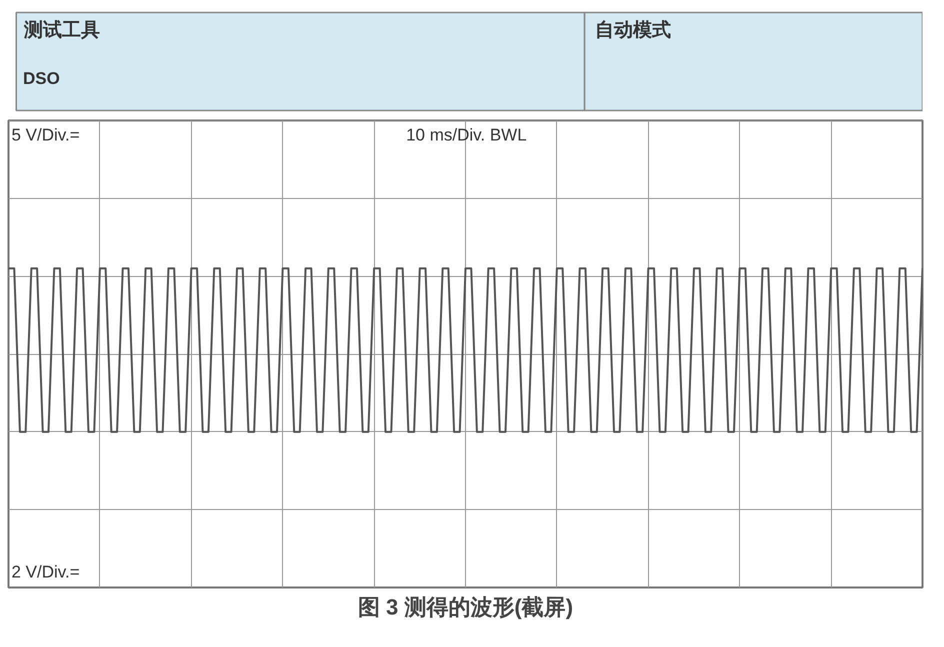 This screenshot has height=647, width=944. What do you see at coordinates (466, 135) in the screenshot?
I see `text: 10 ms/Div. BWL` at bounding box center [466, 135].